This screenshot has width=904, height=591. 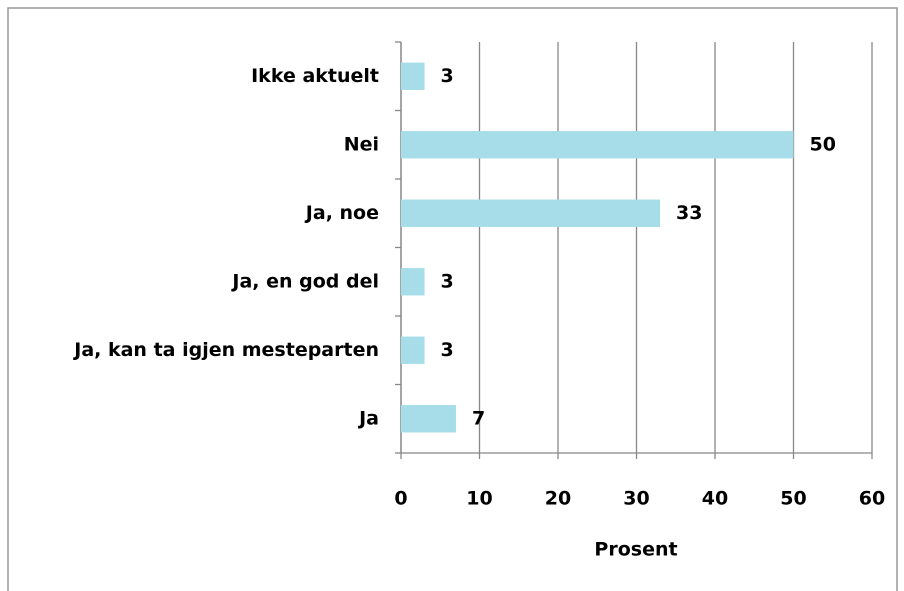 I want to click on x-tick-label: 60, so click(x=872, y=499).